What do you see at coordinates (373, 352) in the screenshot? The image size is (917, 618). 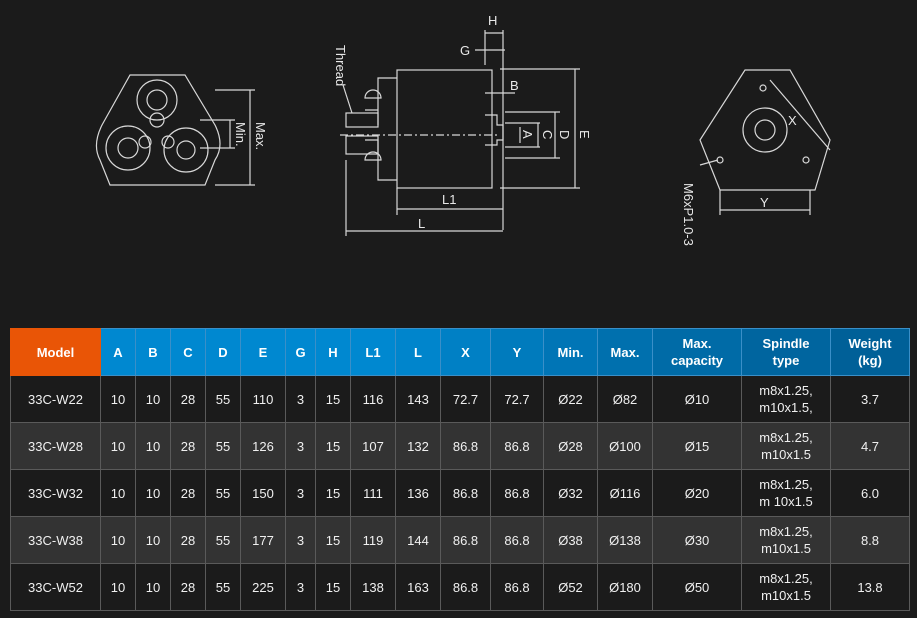 I see `column-header: L1` at bounding box center [373, 352].